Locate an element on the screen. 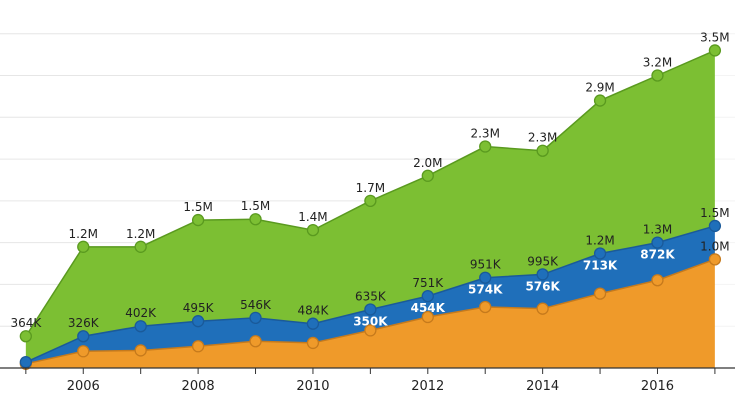  x-tick-label: 2006 is located at coordinates (83, 386).